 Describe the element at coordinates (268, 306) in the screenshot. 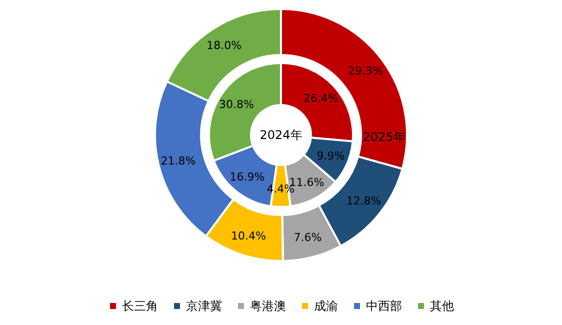

I see `legend-label: 粤港澳` at that location.